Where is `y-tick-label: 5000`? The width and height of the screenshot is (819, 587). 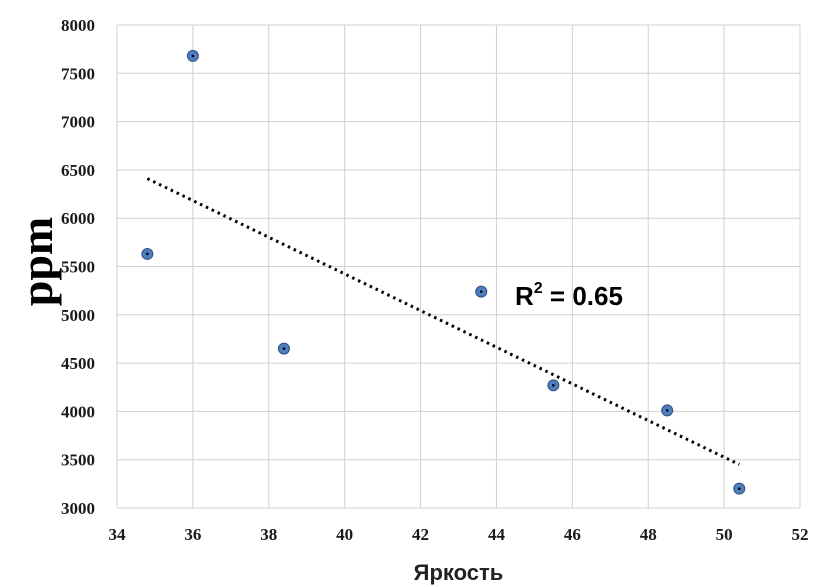 y-tick-label: 5000 is located at coordinates (78, 315).